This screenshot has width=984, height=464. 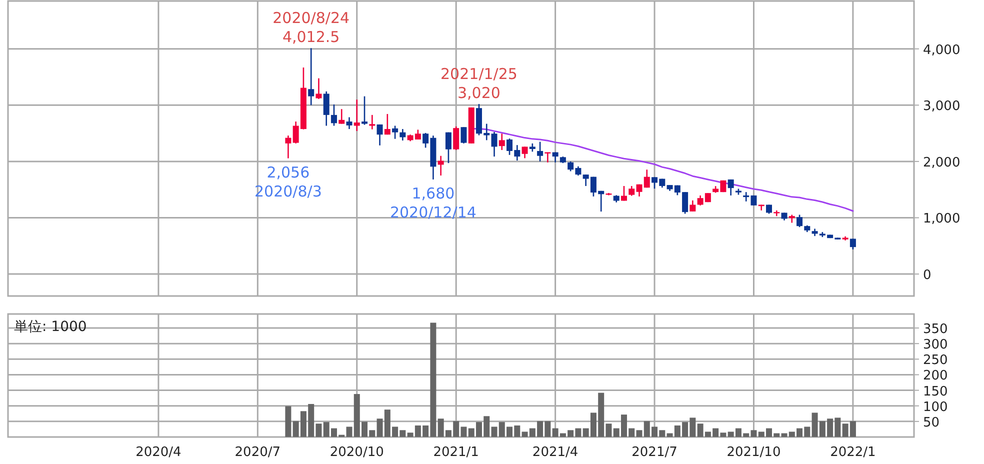 What do you see at coordinates (931, 422) in the screenshot?
I see `y-tick-label: 50` at bounding box center [931, 422].